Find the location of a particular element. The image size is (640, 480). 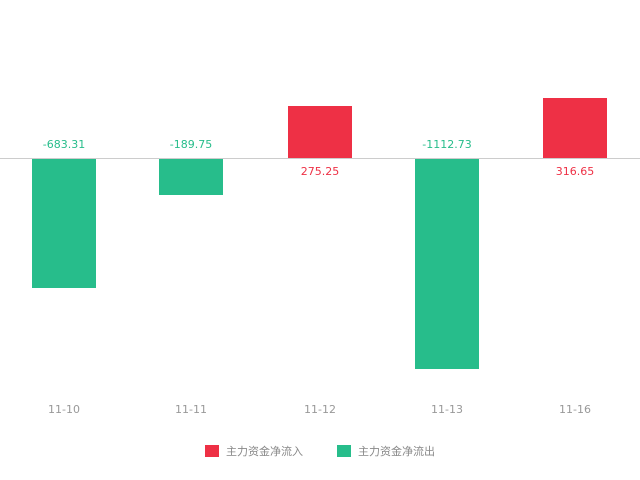

value-label-11-13: -1112.73 is located at coordinates (447, 144).